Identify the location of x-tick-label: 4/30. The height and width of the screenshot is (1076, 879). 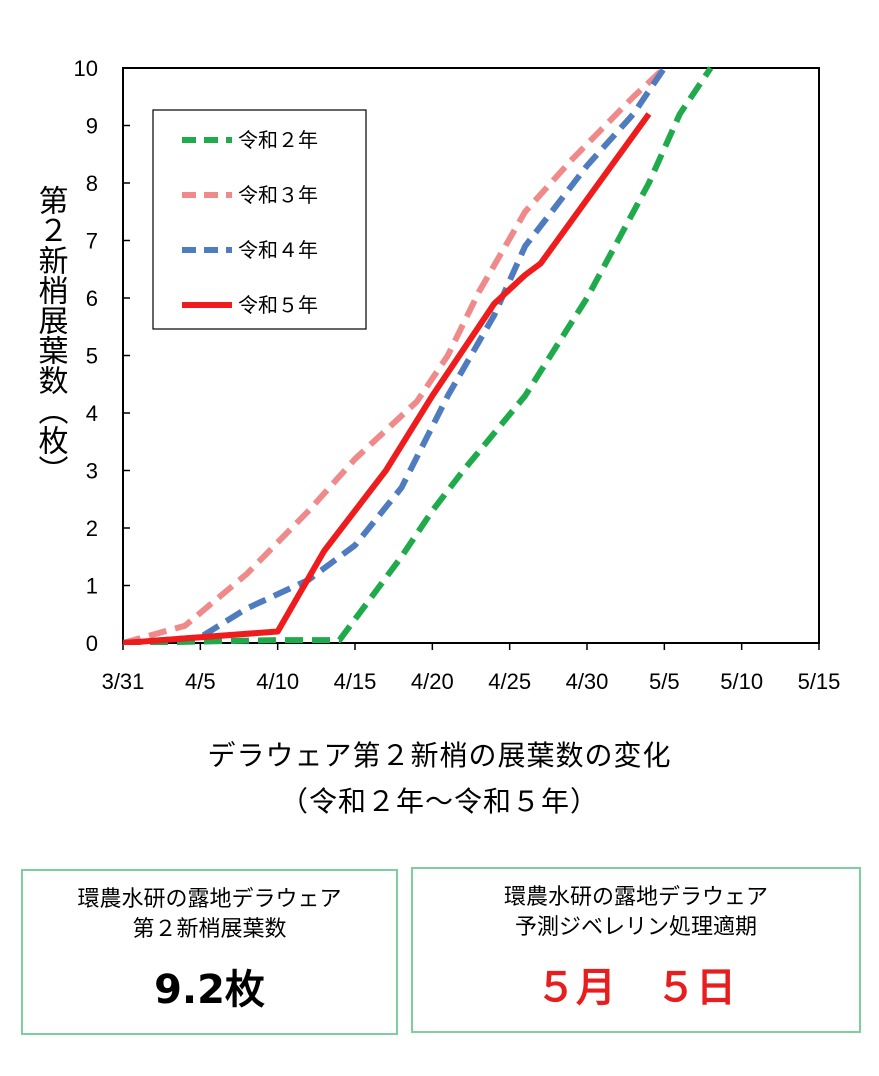
(587, 681).